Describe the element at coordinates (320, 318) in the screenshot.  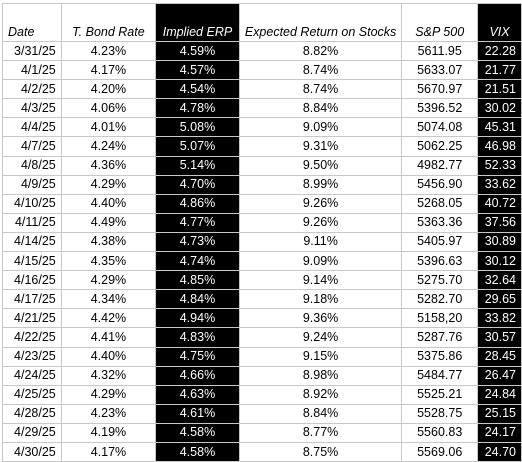
I see `cell-expected-return: 9.36%` at that location.